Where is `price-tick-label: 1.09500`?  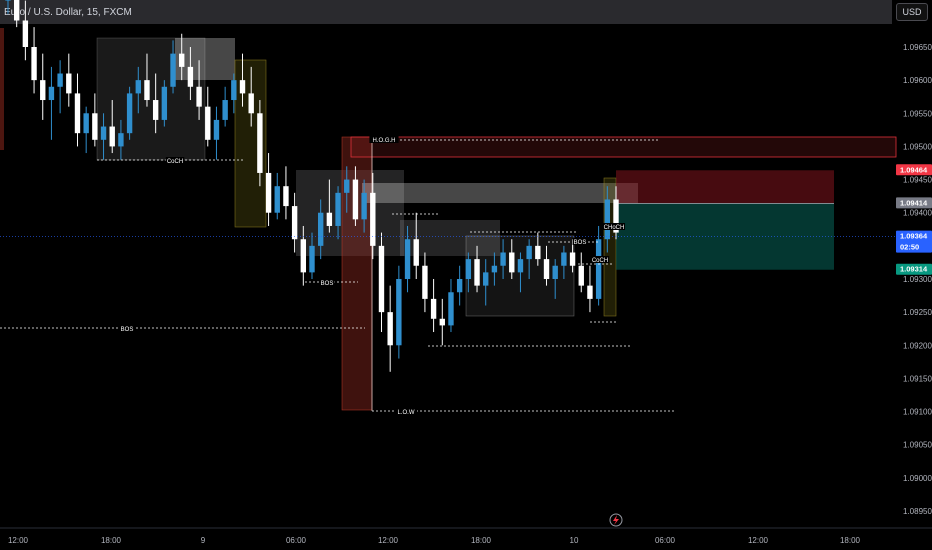
price-tick-label: 1.09500 is located at coordinates (917, 146).